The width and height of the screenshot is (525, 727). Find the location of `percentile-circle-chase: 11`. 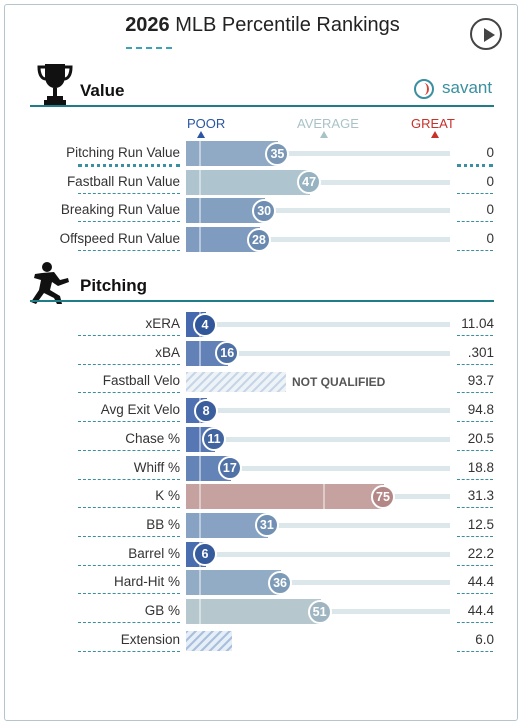

percentile-circle-chase: 11 is located at coordinates (214, 439).